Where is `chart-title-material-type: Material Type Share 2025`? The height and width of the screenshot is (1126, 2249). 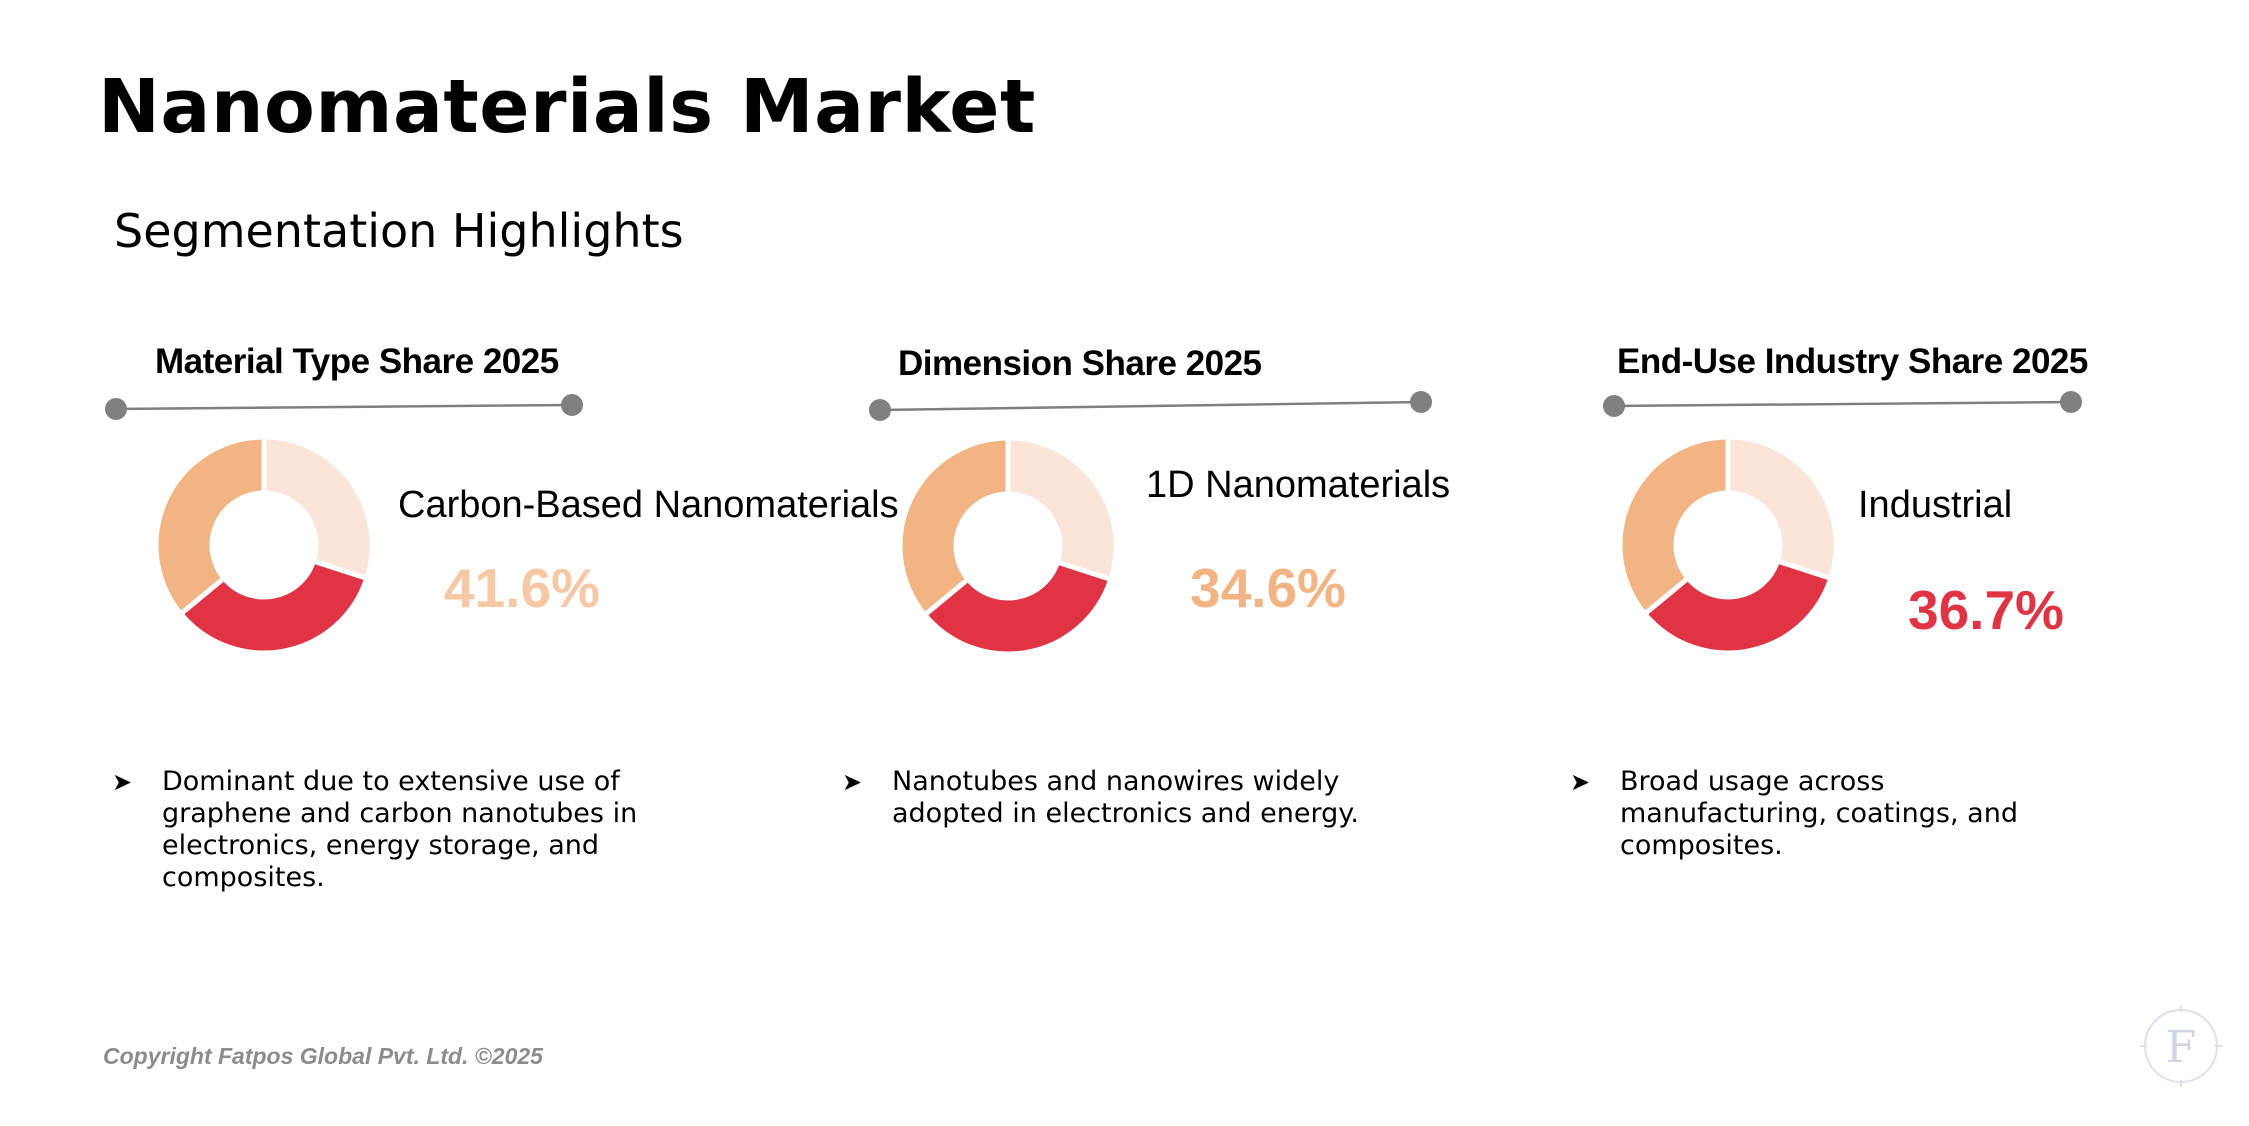 chart-title-material-type: Material Type Share 2025 is located at coordinates (357, 361).